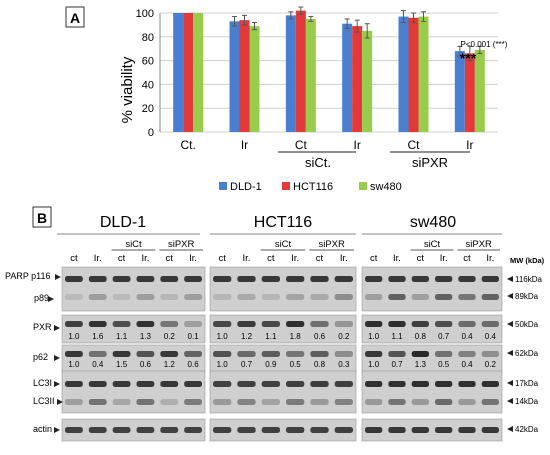 This screenshot has width=550, height=455. I want to click on quant-value-pxr: 0.6, so click(320, 336).